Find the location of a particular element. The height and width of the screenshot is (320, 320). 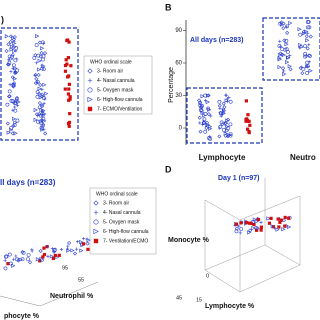

tick-label: 45 is located at coordinates (179, 298).